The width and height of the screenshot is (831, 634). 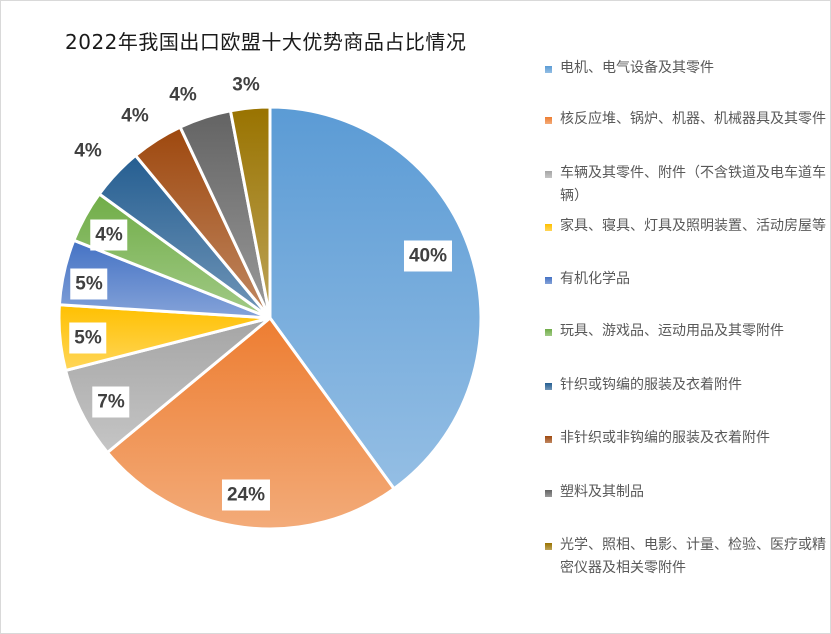 I want to click on legend-label: 车辆及其零件、附件（不含铁道及电车道车辆）, so click(x=693, y=184).